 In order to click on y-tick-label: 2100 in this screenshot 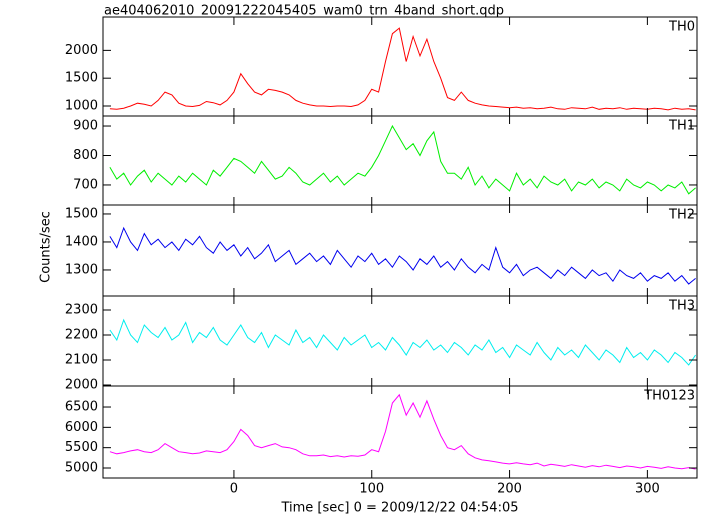, I will do `click(81, 360)`.